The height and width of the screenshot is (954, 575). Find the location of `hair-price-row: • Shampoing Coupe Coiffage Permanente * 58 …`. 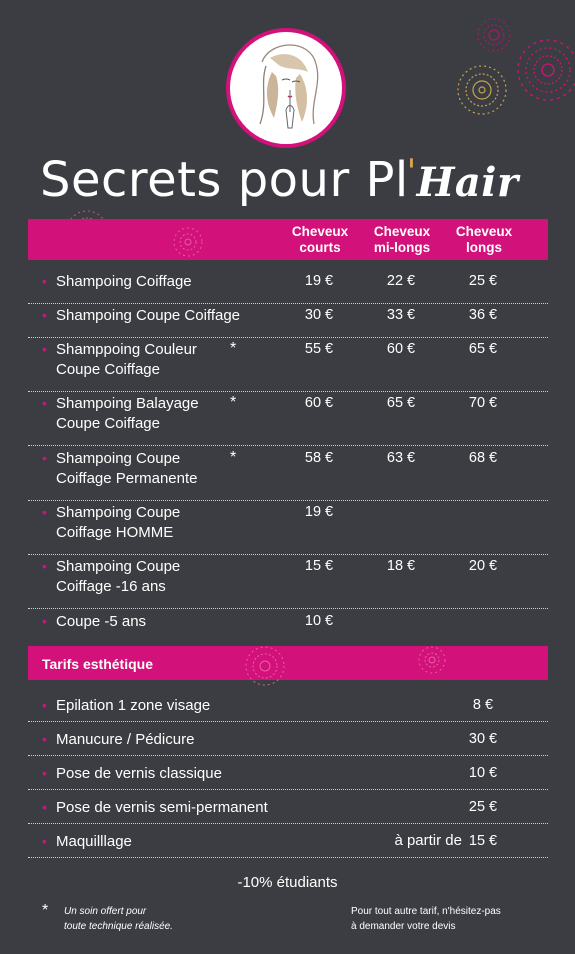

hair-price-row: • Shampoing Coupe Coiffage Permanente * 58 … is located at coordinates (288, 472).